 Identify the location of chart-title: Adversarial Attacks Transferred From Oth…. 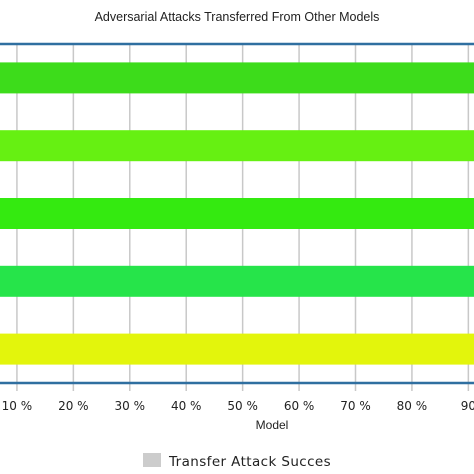
(237, 17).